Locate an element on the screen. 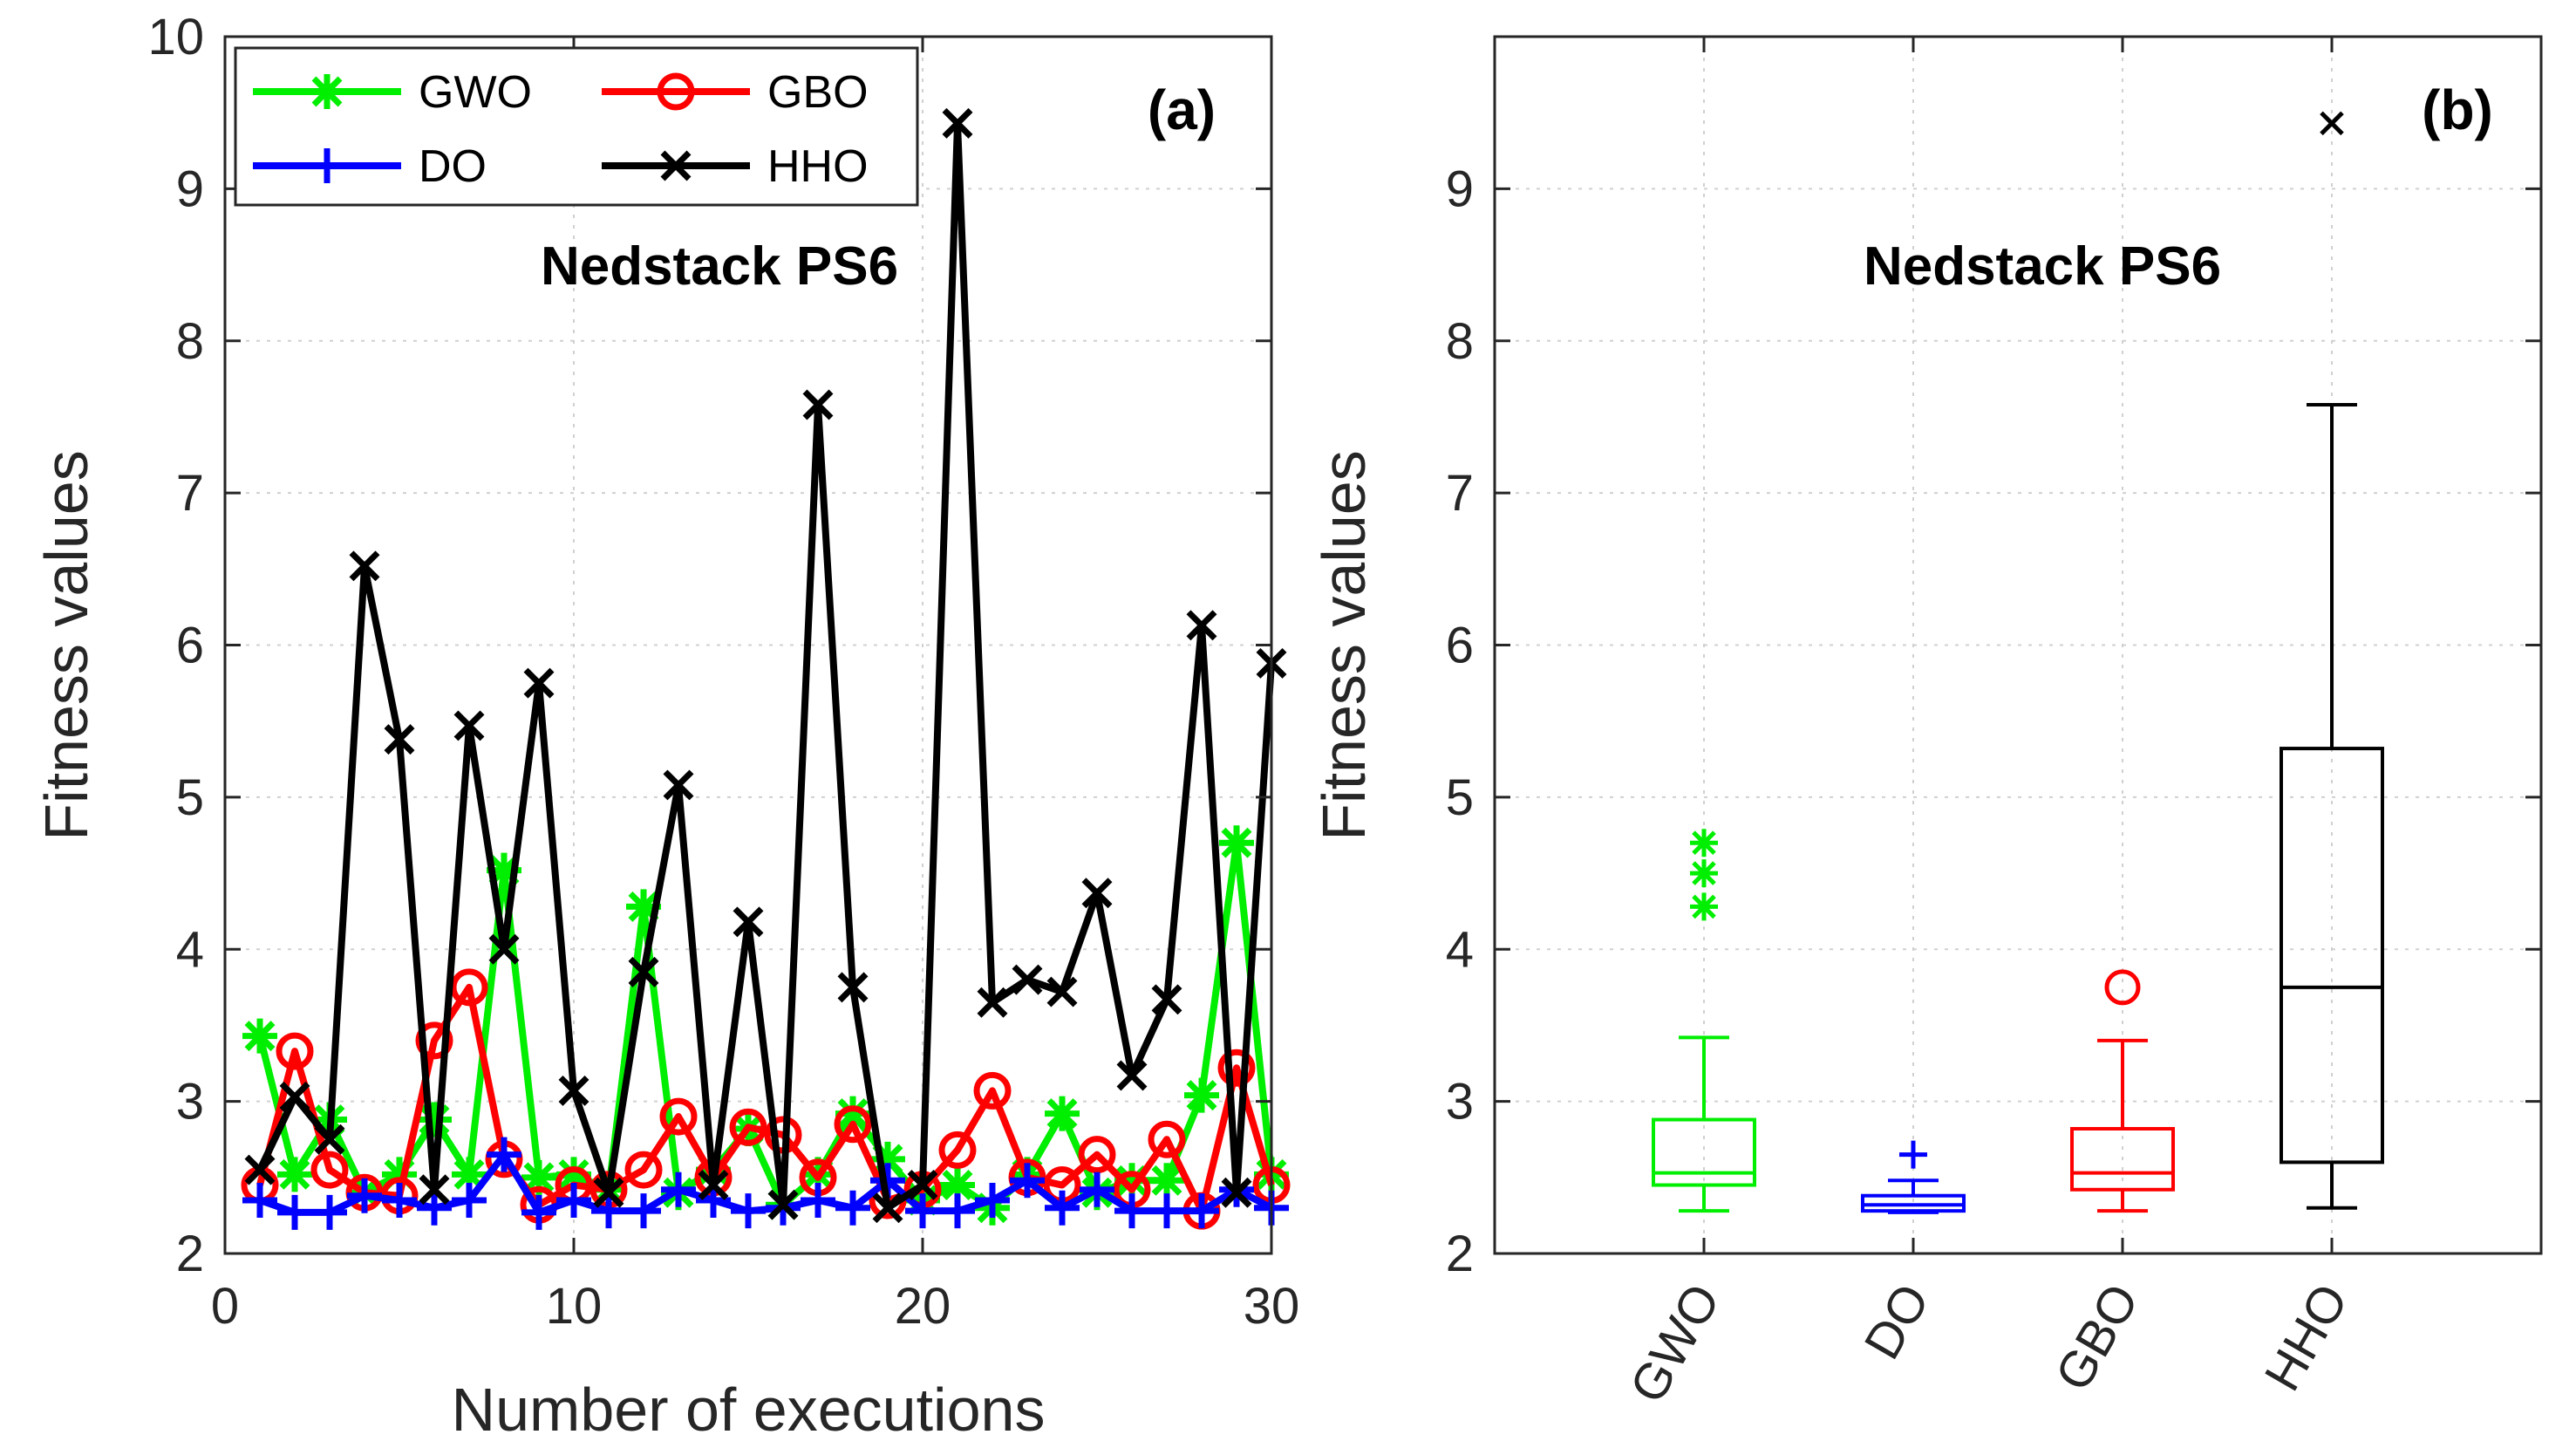 The width and height of the screenshot is (2576, 1455). y-tick-label: 7 is located at coordinates (190, 493).